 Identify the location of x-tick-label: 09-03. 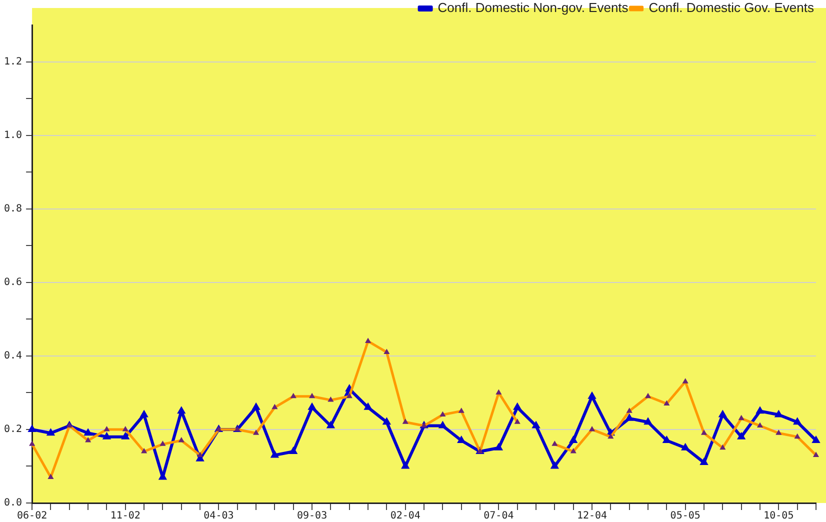
(312, 516).